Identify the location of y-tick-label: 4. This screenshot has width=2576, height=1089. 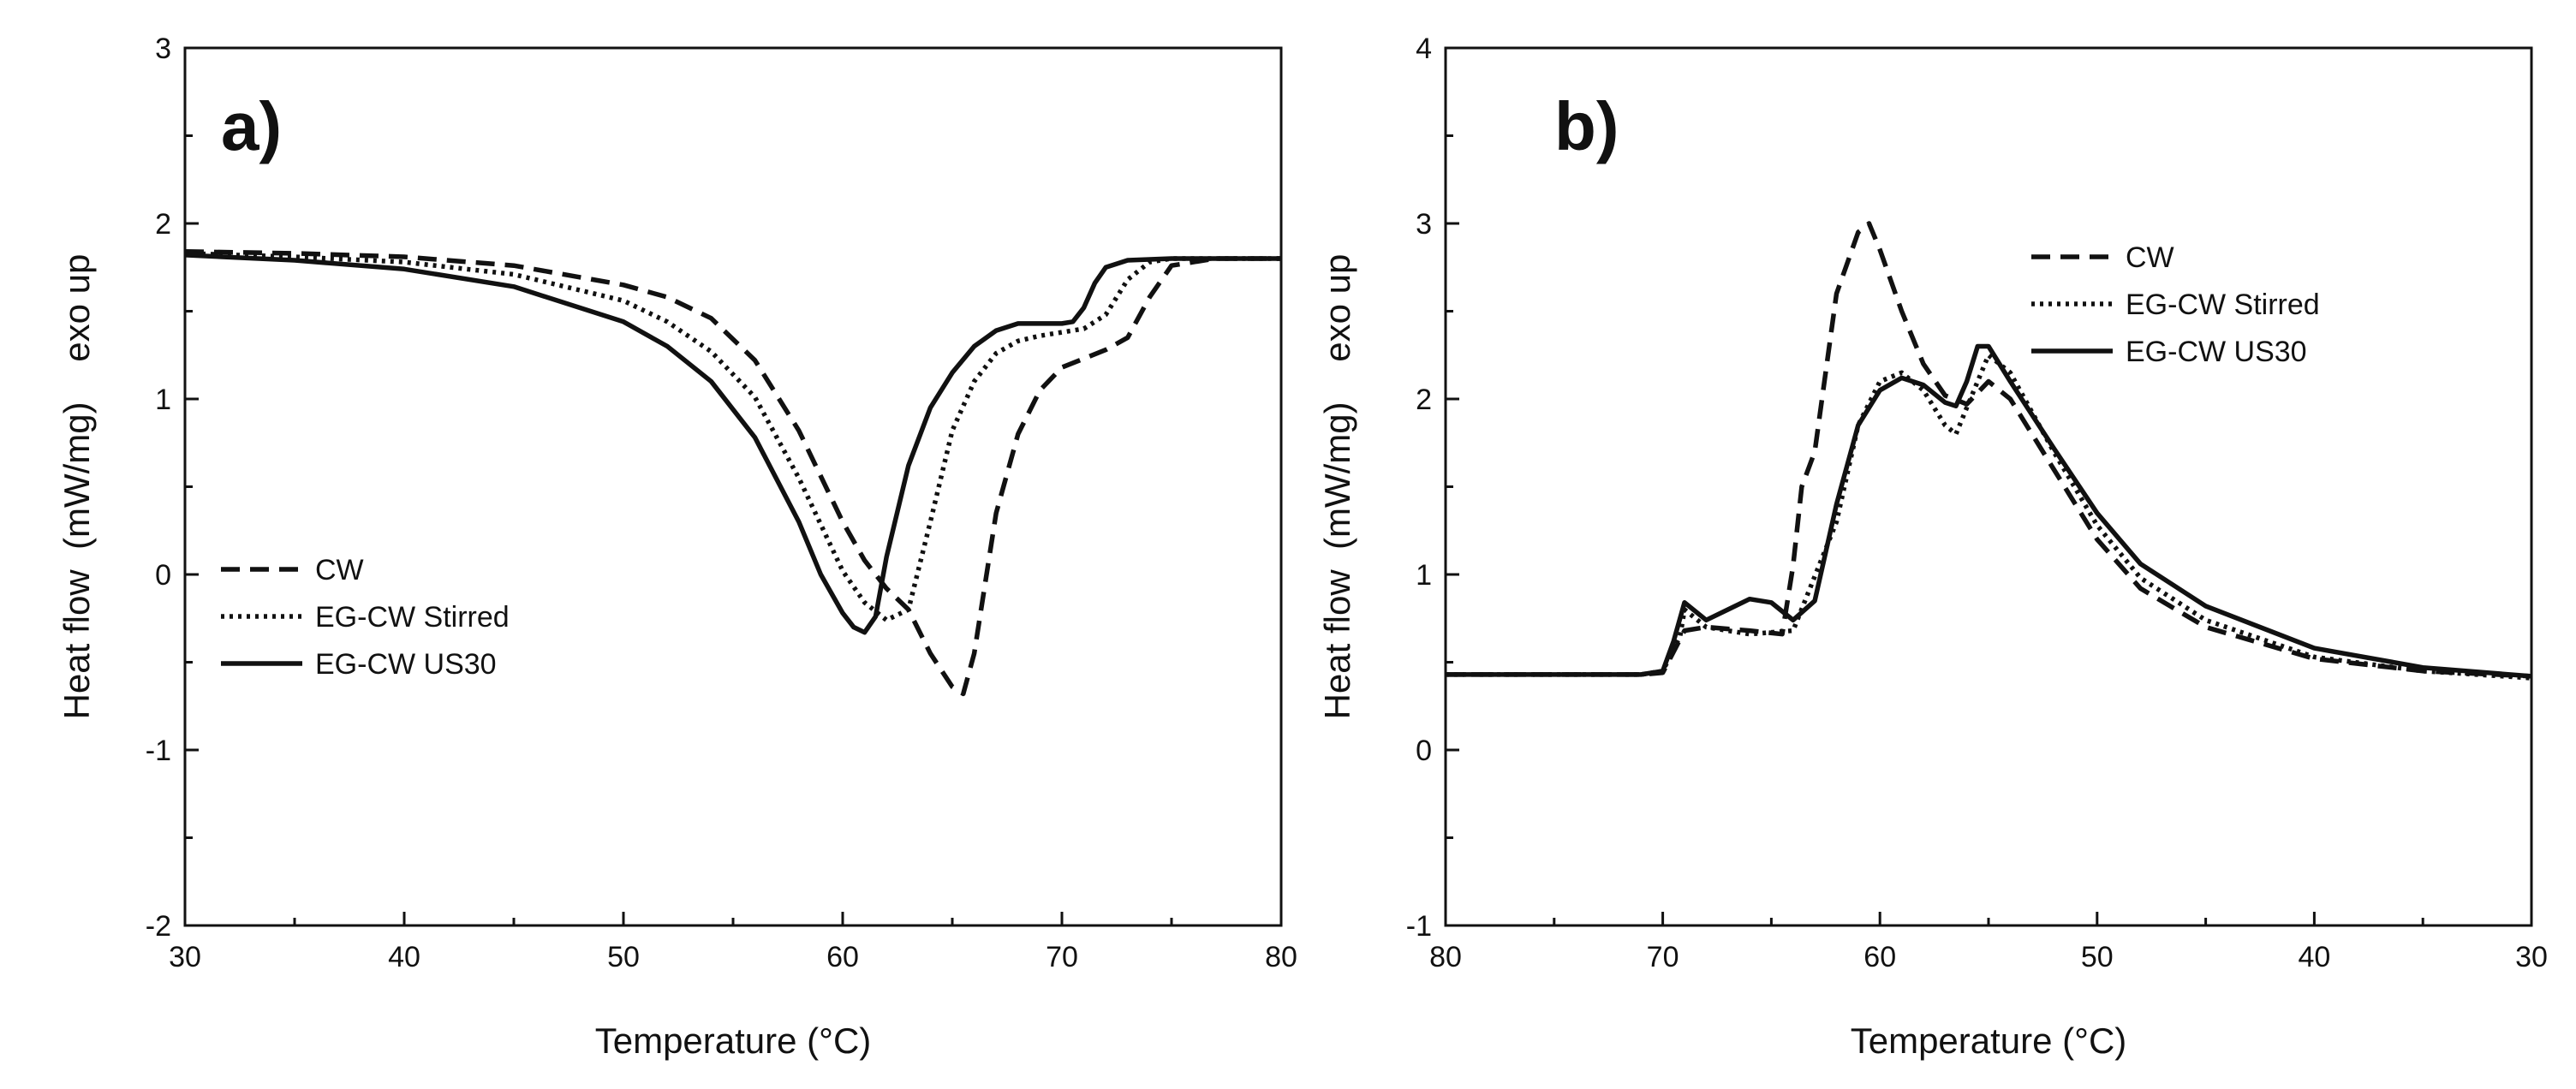
(1424, 49).